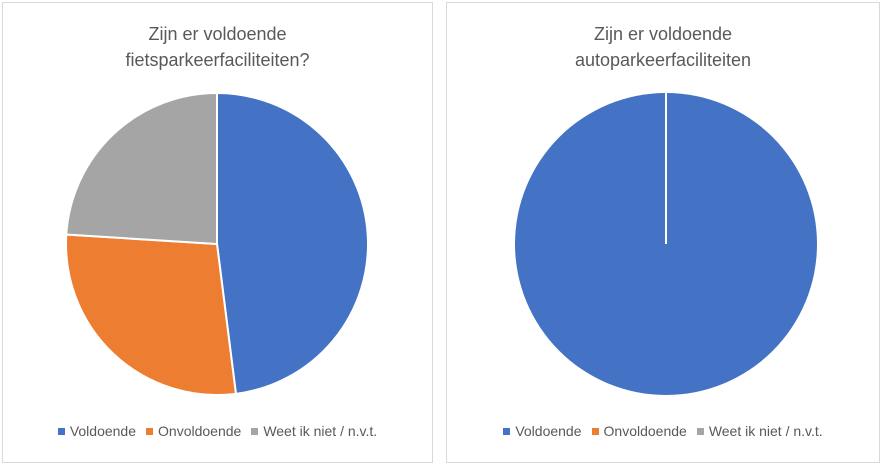  I want to click on chart-title-line: fietsparkeerfaciliteiten?, so click(217, 60).